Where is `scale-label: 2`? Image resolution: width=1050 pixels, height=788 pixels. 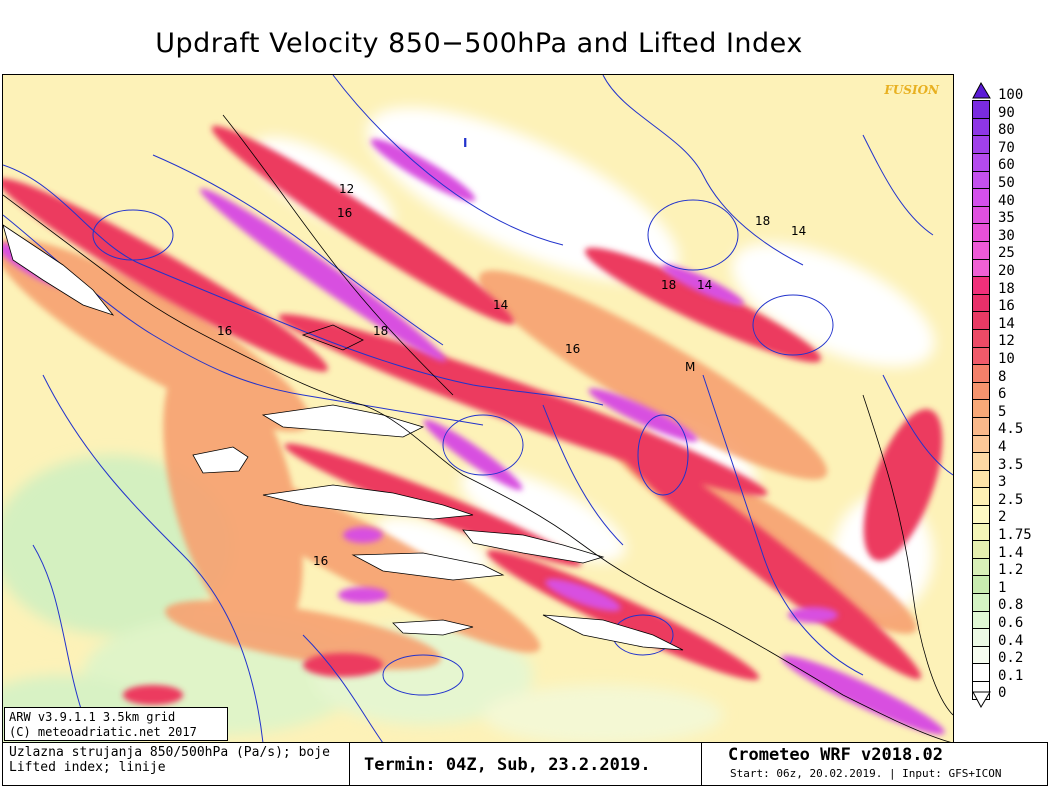 scale-label: 2 is located at coordinates (1002, 517).